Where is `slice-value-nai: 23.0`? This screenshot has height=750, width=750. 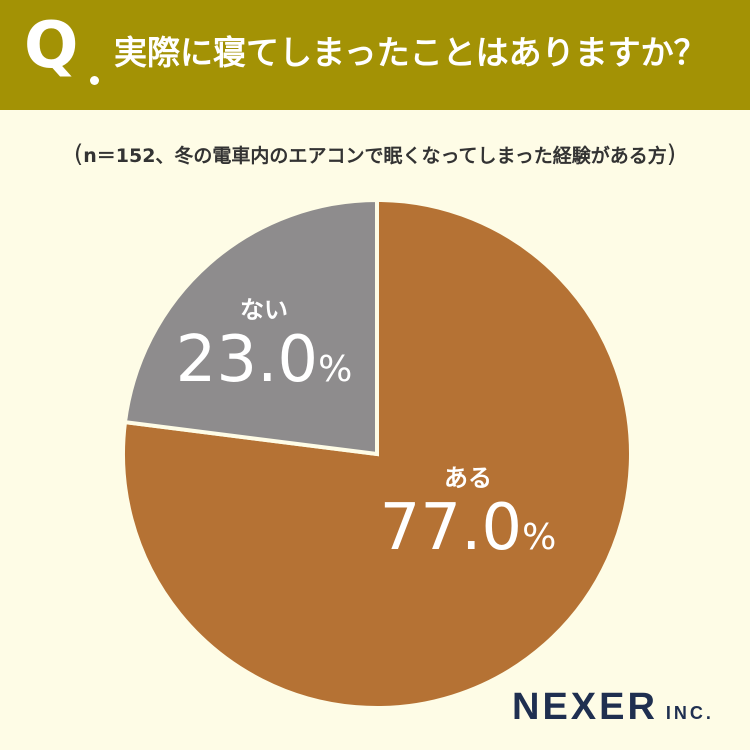
slice-value-nai: 23.0 is located at coordinates (247, 359).